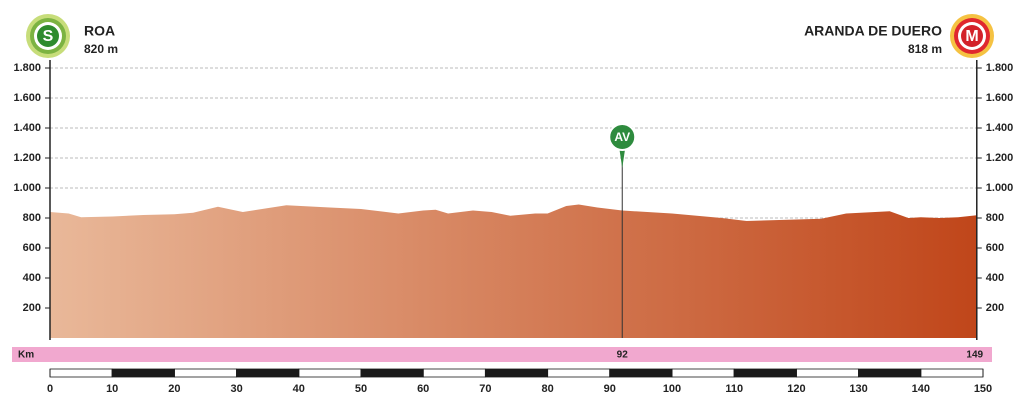 This screenshot has width=1024, height=411. Describe the element at coordinates (361, 389) in the screenshot. I see `x-tick-label: 50` at that location.